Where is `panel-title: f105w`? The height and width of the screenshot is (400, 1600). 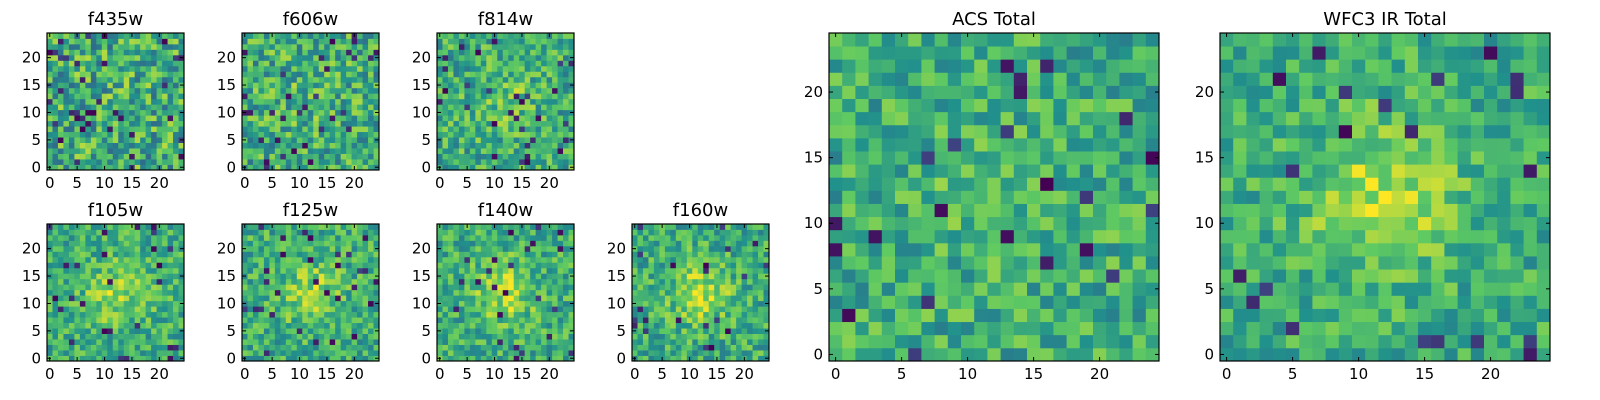
panel-title: f105w is located at coordinates (115, 210).